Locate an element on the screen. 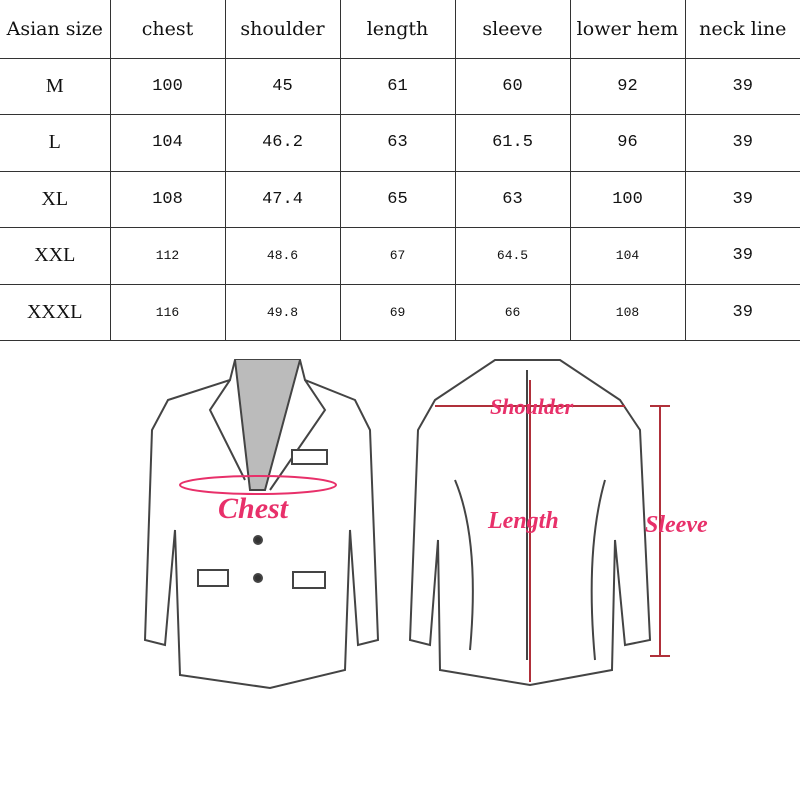 The height and width of the screenshot is (800, 800). table-row: M 100 45 61 60 92 39 is located at coordinates (400, 86).